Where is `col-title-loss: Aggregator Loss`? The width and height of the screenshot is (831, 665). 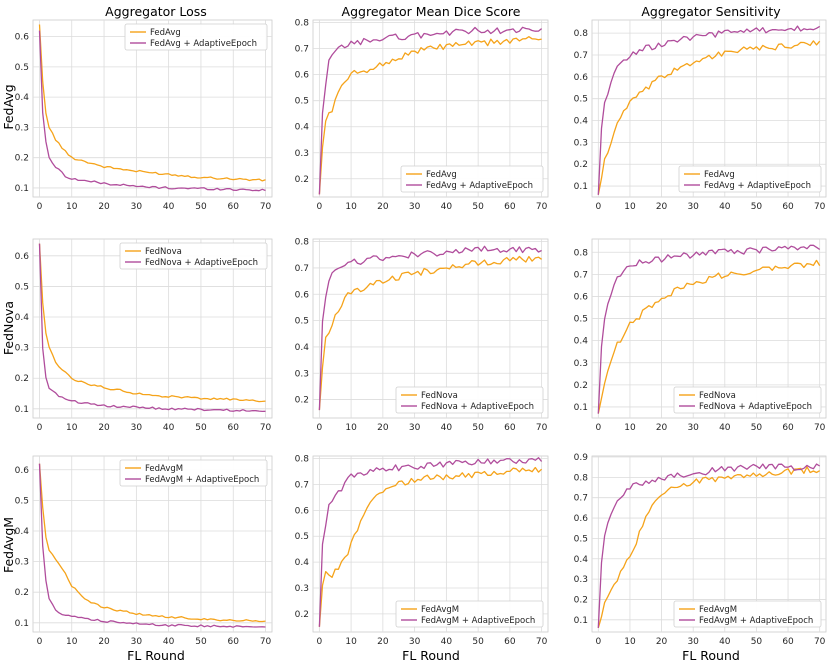
col-title-loss: Aggregator Loss is located at coordinates (156, 11).